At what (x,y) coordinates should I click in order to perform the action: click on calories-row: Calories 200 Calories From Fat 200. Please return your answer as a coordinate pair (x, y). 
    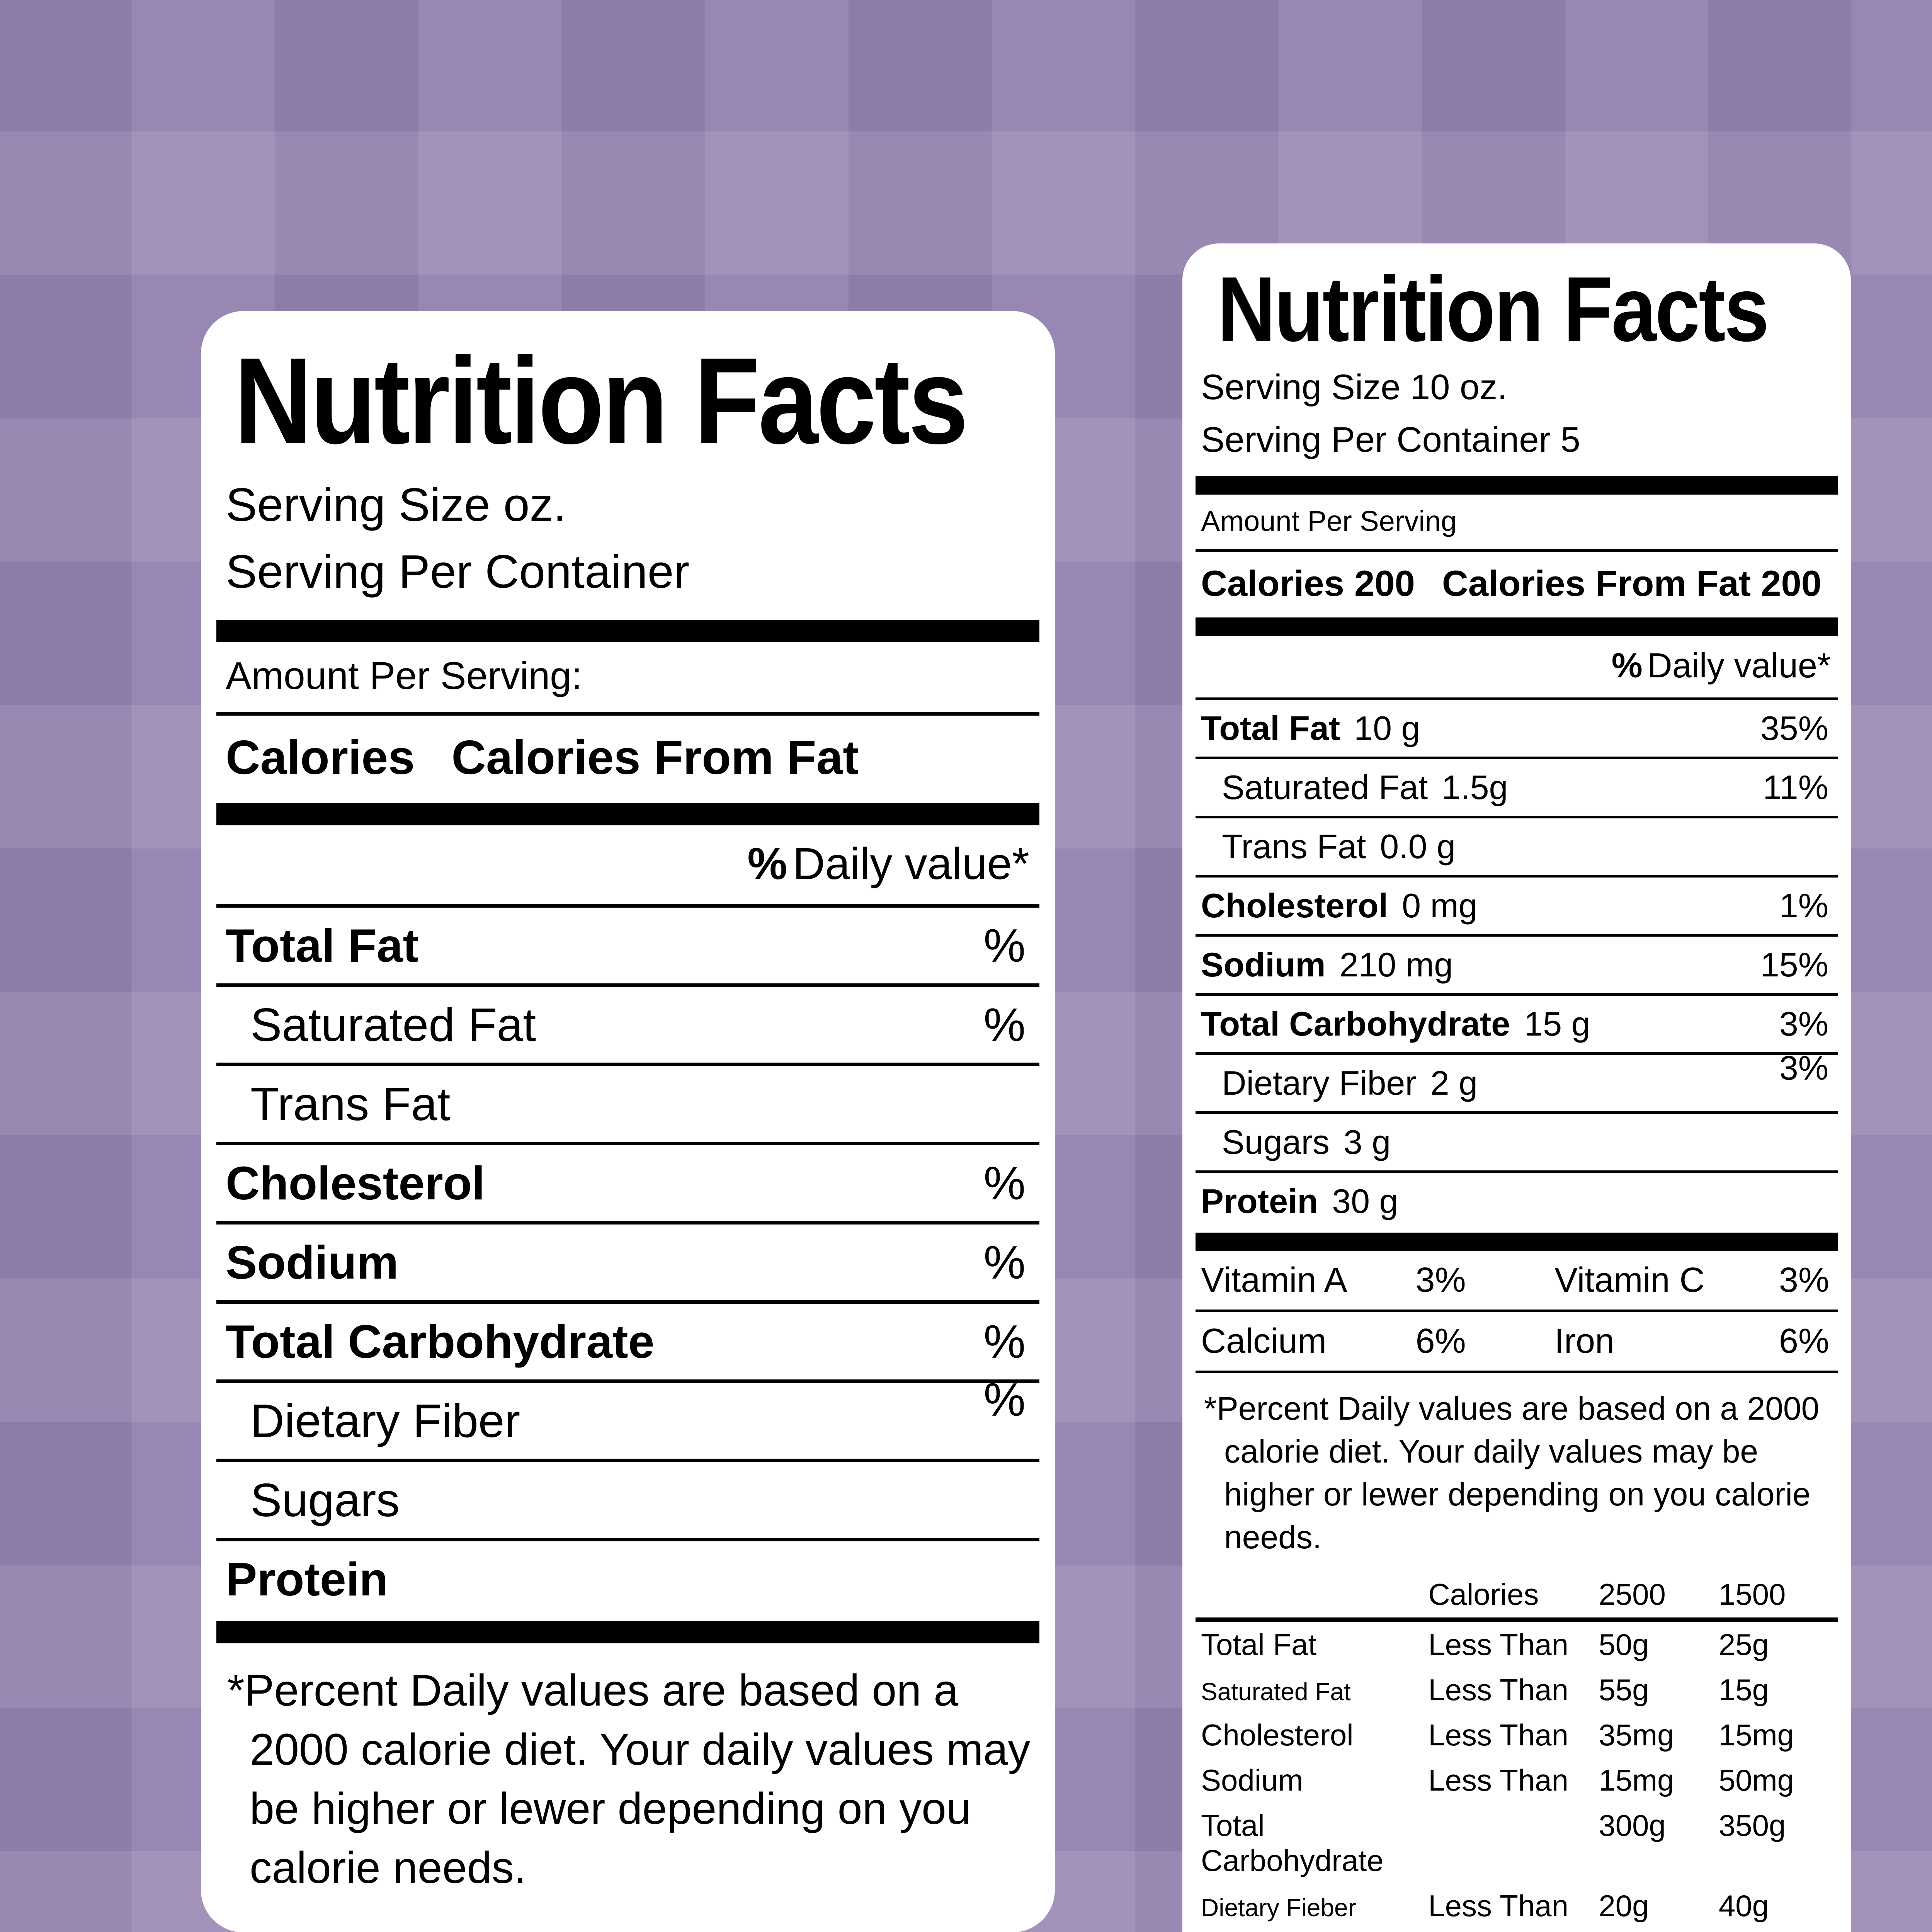
    Looking at the image, I should click on (1517, 585).